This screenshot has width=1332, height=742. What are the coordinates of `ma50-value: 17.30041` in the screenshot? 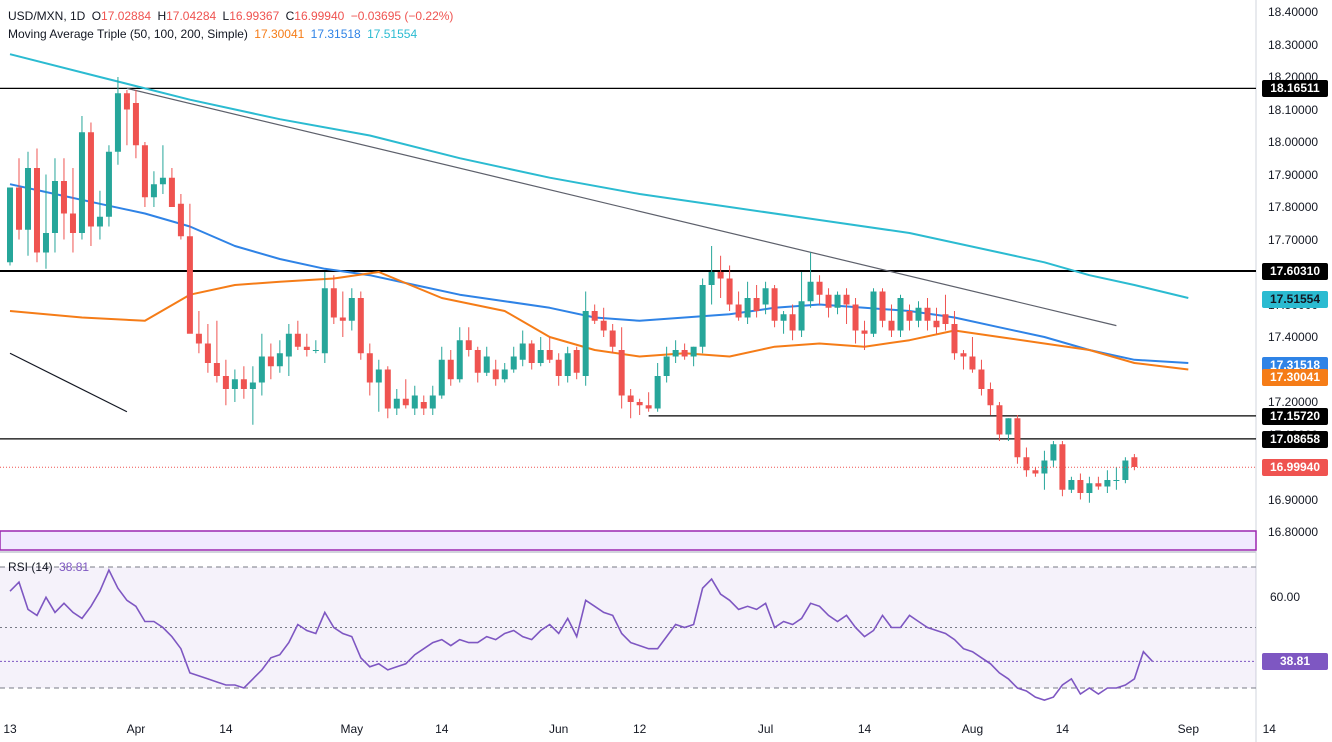 It's located at (279, 34).